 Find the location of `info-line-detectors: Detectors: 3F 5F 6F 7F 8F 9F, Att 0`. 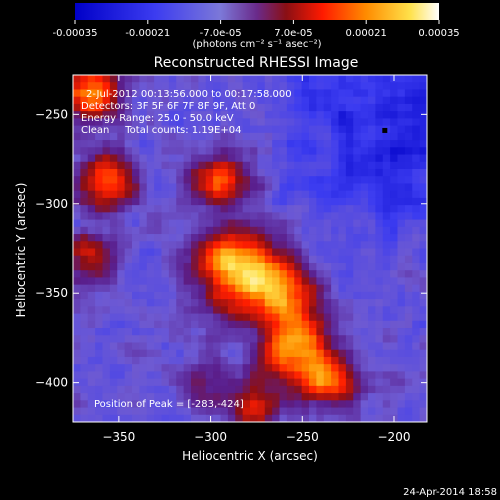

info-line-detectors: Detectors: 3F 5F 6F 7F 8F 9F, Att 0 is located at coordinates (168, 106).